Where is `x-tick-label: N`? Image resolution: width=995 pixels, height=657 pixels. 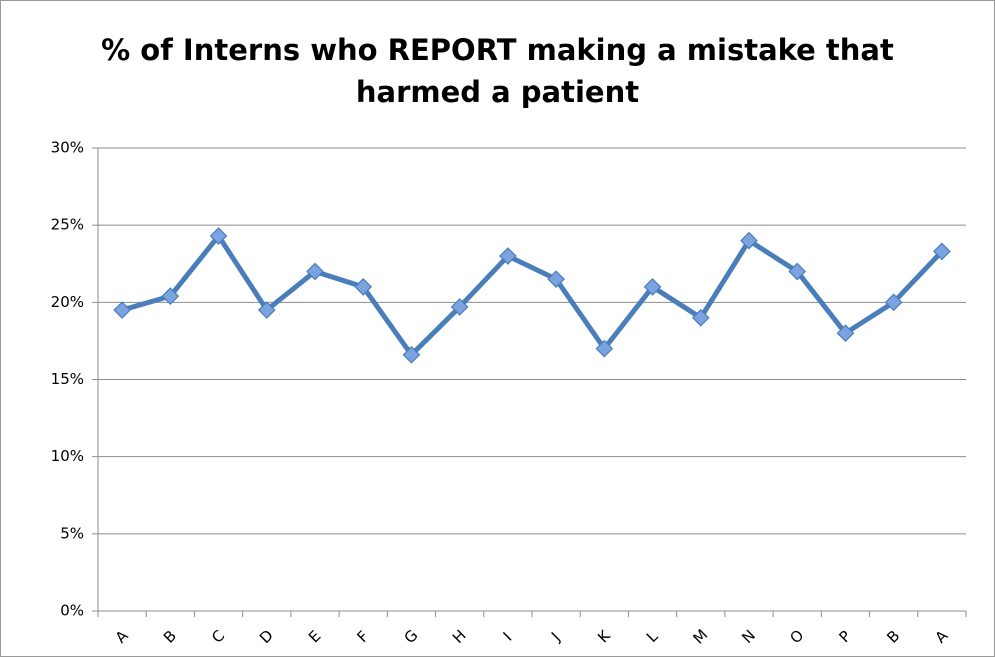
x-tick-label: N is located at coordinates (748, 636).